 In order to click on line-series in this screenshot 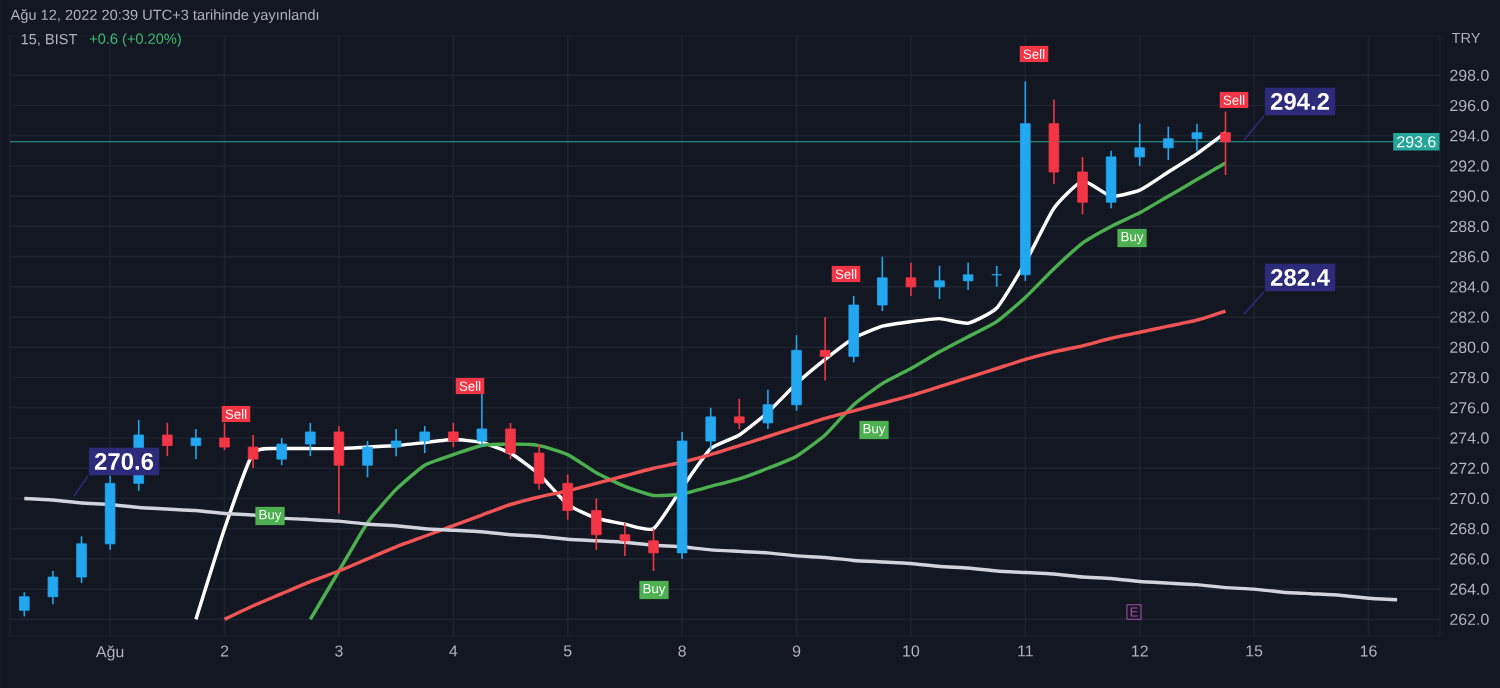, I will do `click(710, 549)`.